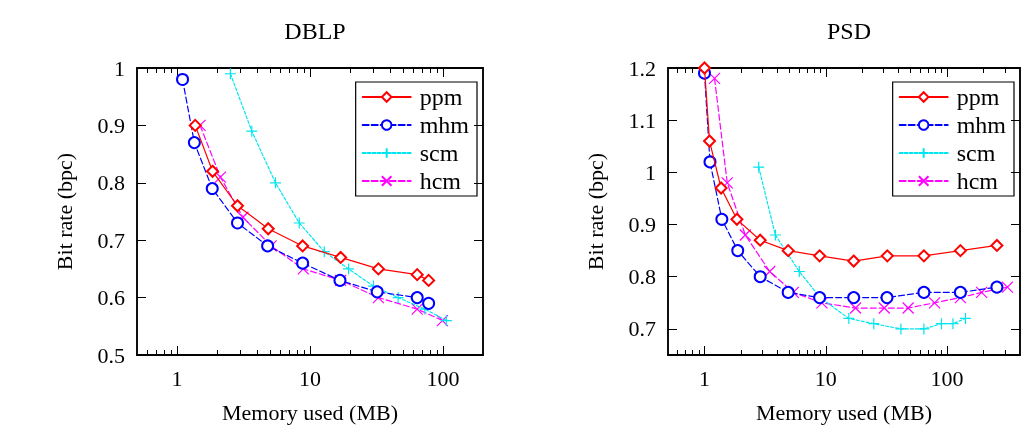 The width and height of the screenshot is (1024, 445). Describe the element at coordinates (849, 31) in the screenshot. I see `chart-title: PSD` at that location.